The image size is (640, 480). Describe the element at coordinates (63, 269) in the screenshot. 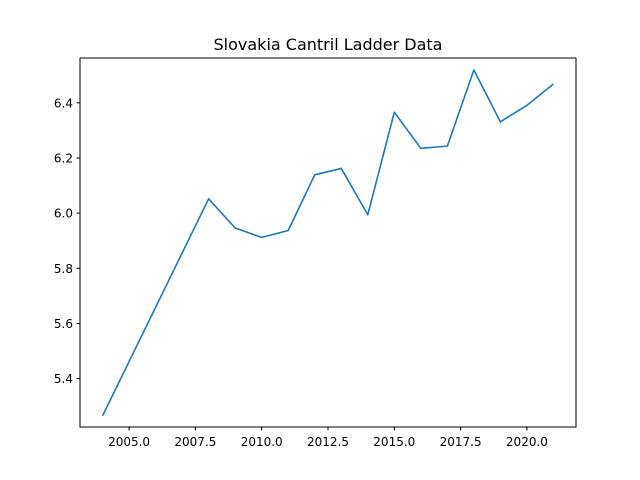

I see `y-tick-label: 5.8` at that location.